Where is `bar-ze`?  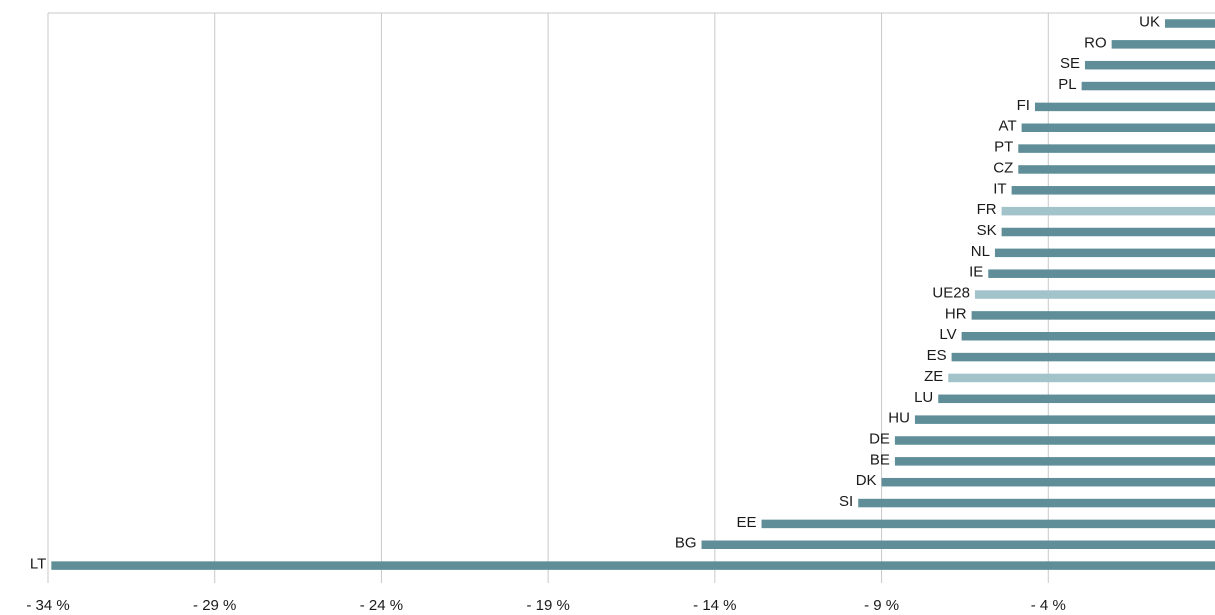
bar-ze is located at coordinates (1081, 378).